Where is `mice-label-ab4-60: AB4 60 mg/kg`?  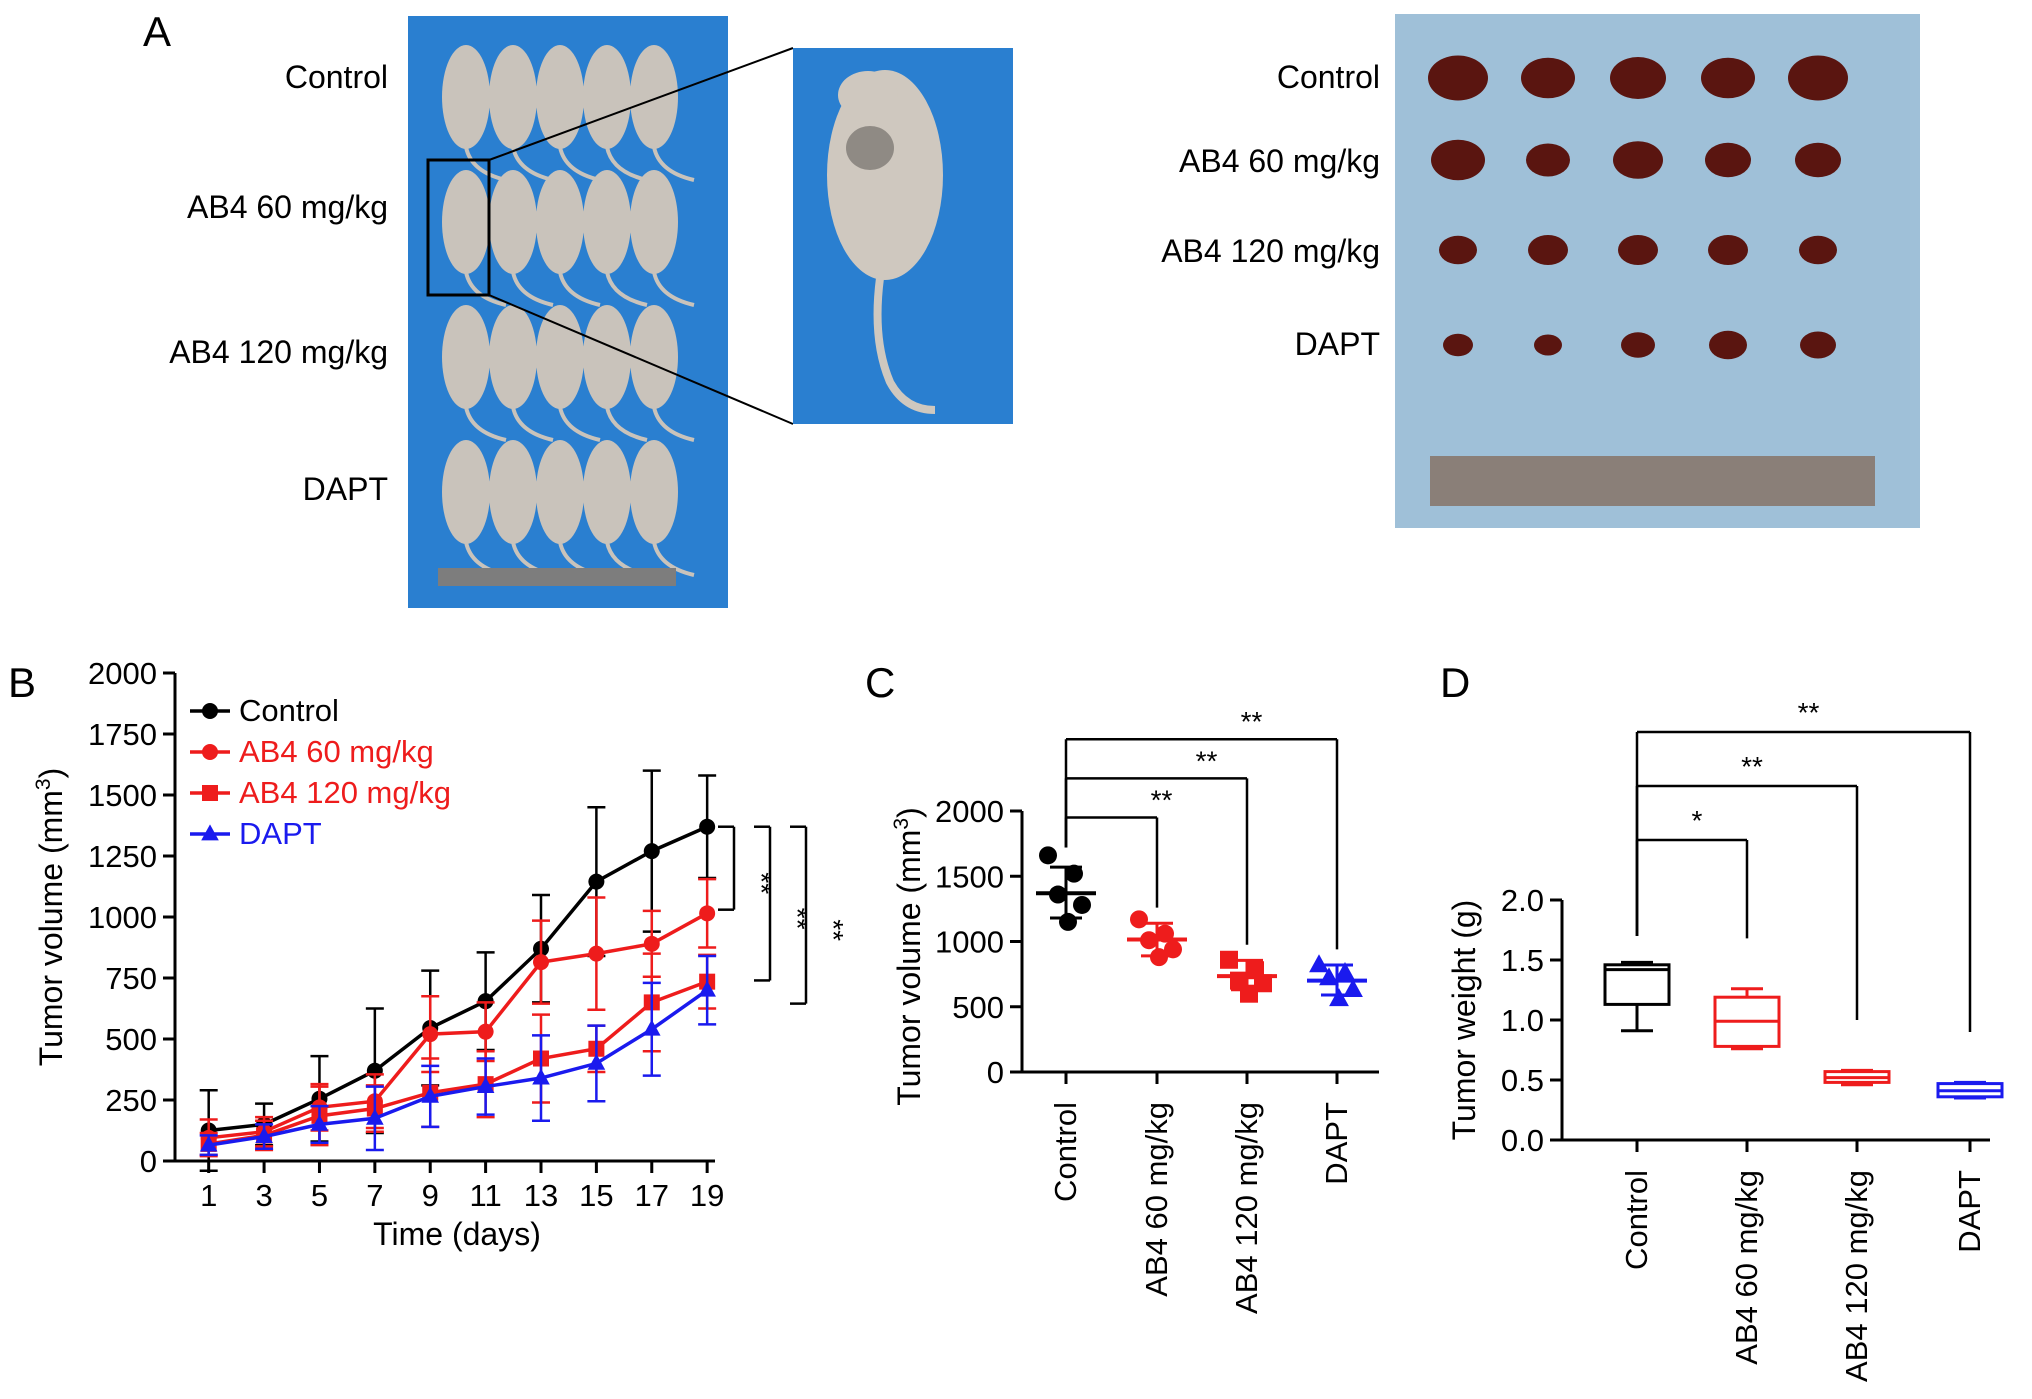
mice-label-ab4-60: AB4 60 mg/kg is located at coordinates (287, 207).